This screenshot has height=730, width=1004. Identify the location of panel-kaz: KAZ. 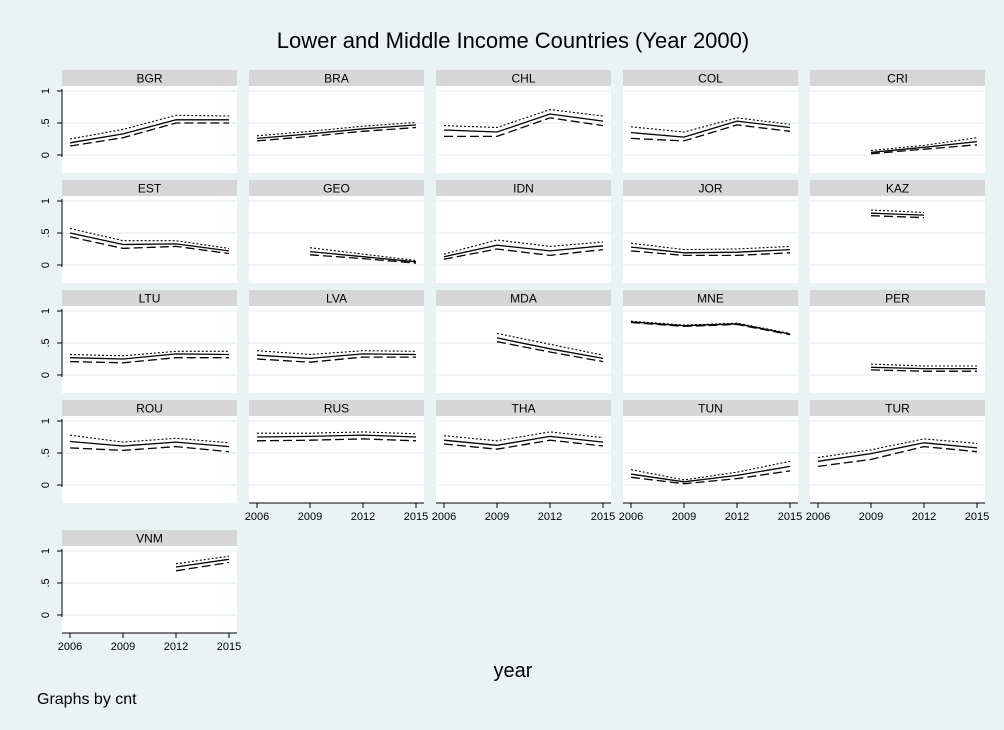
(897, 231).